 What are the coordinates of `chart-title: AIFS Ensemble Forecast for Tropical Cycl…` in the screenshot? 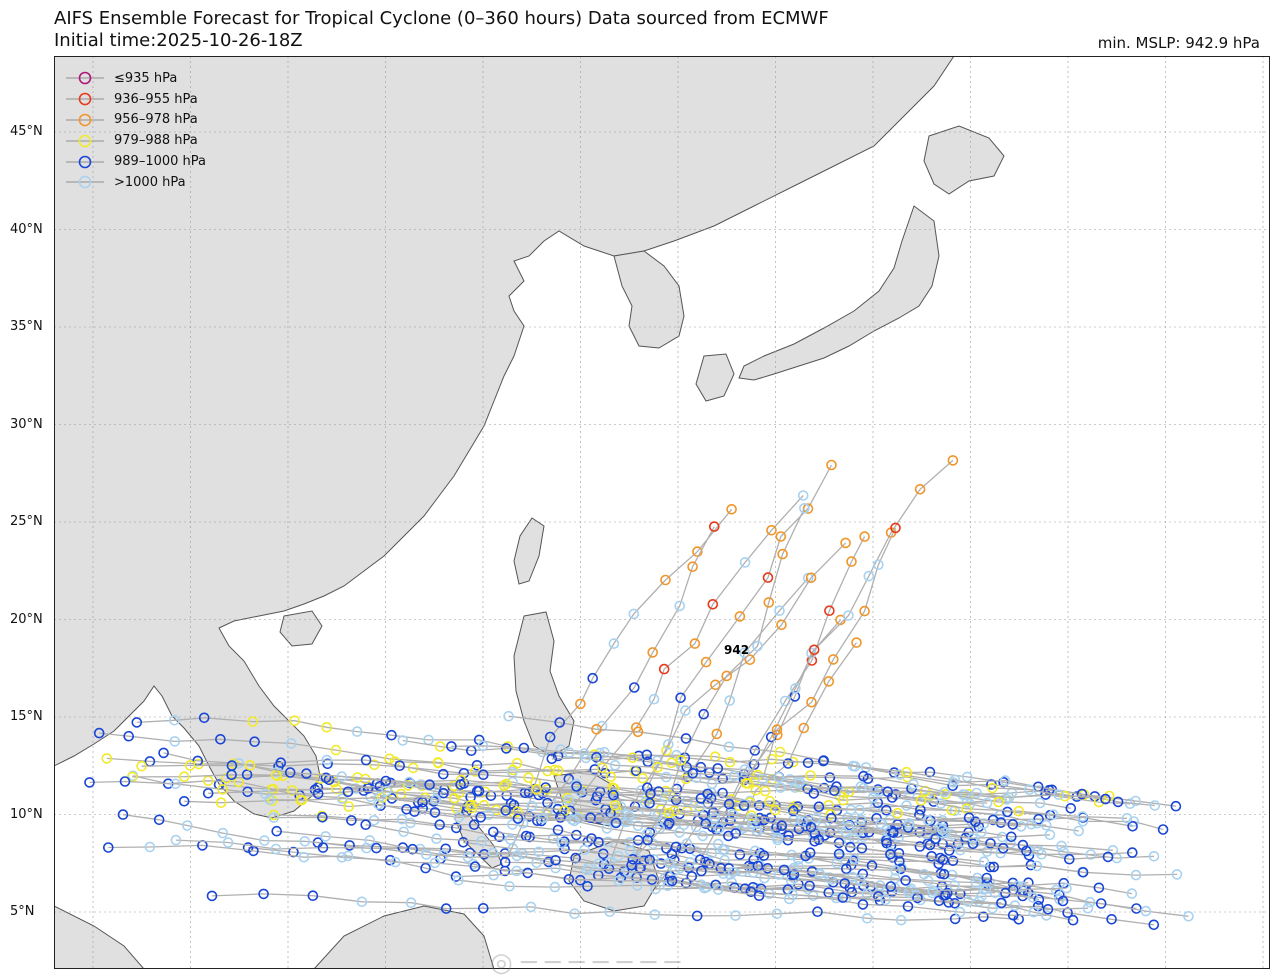 It's located at (441, 30).